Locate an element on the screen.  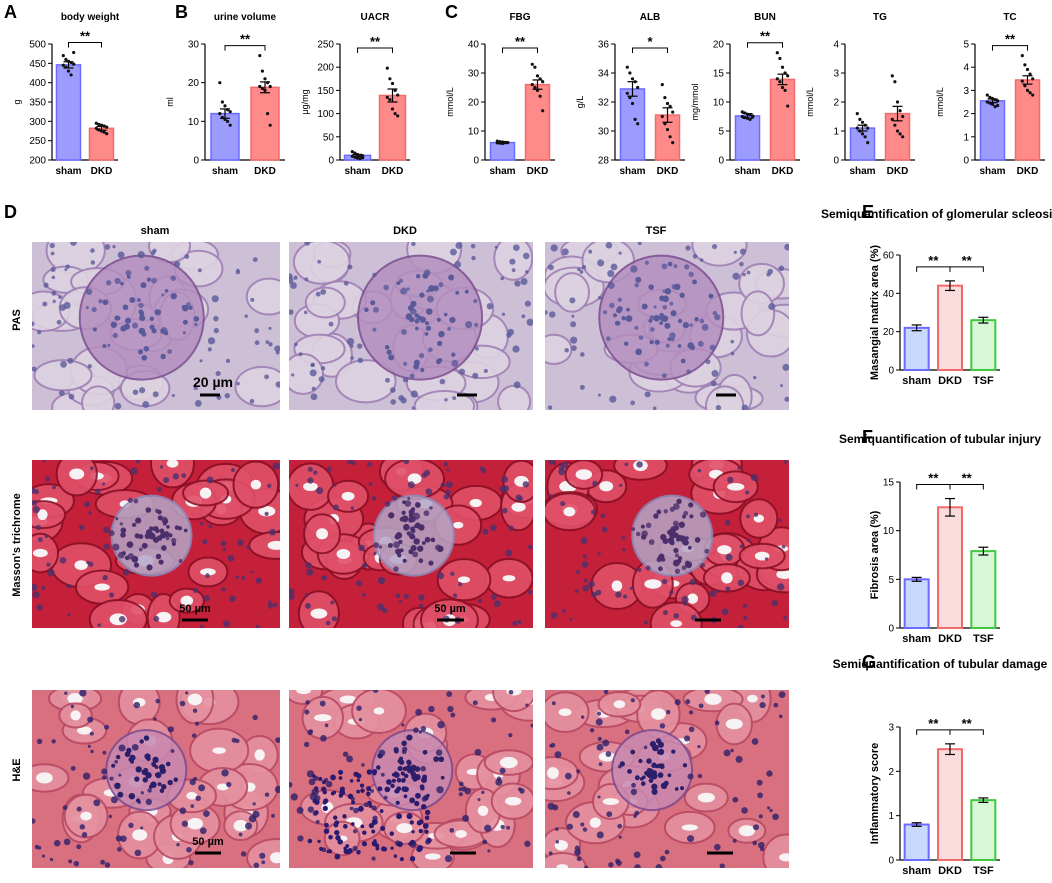
chart-title: TG is located at coordinates (880, 17).